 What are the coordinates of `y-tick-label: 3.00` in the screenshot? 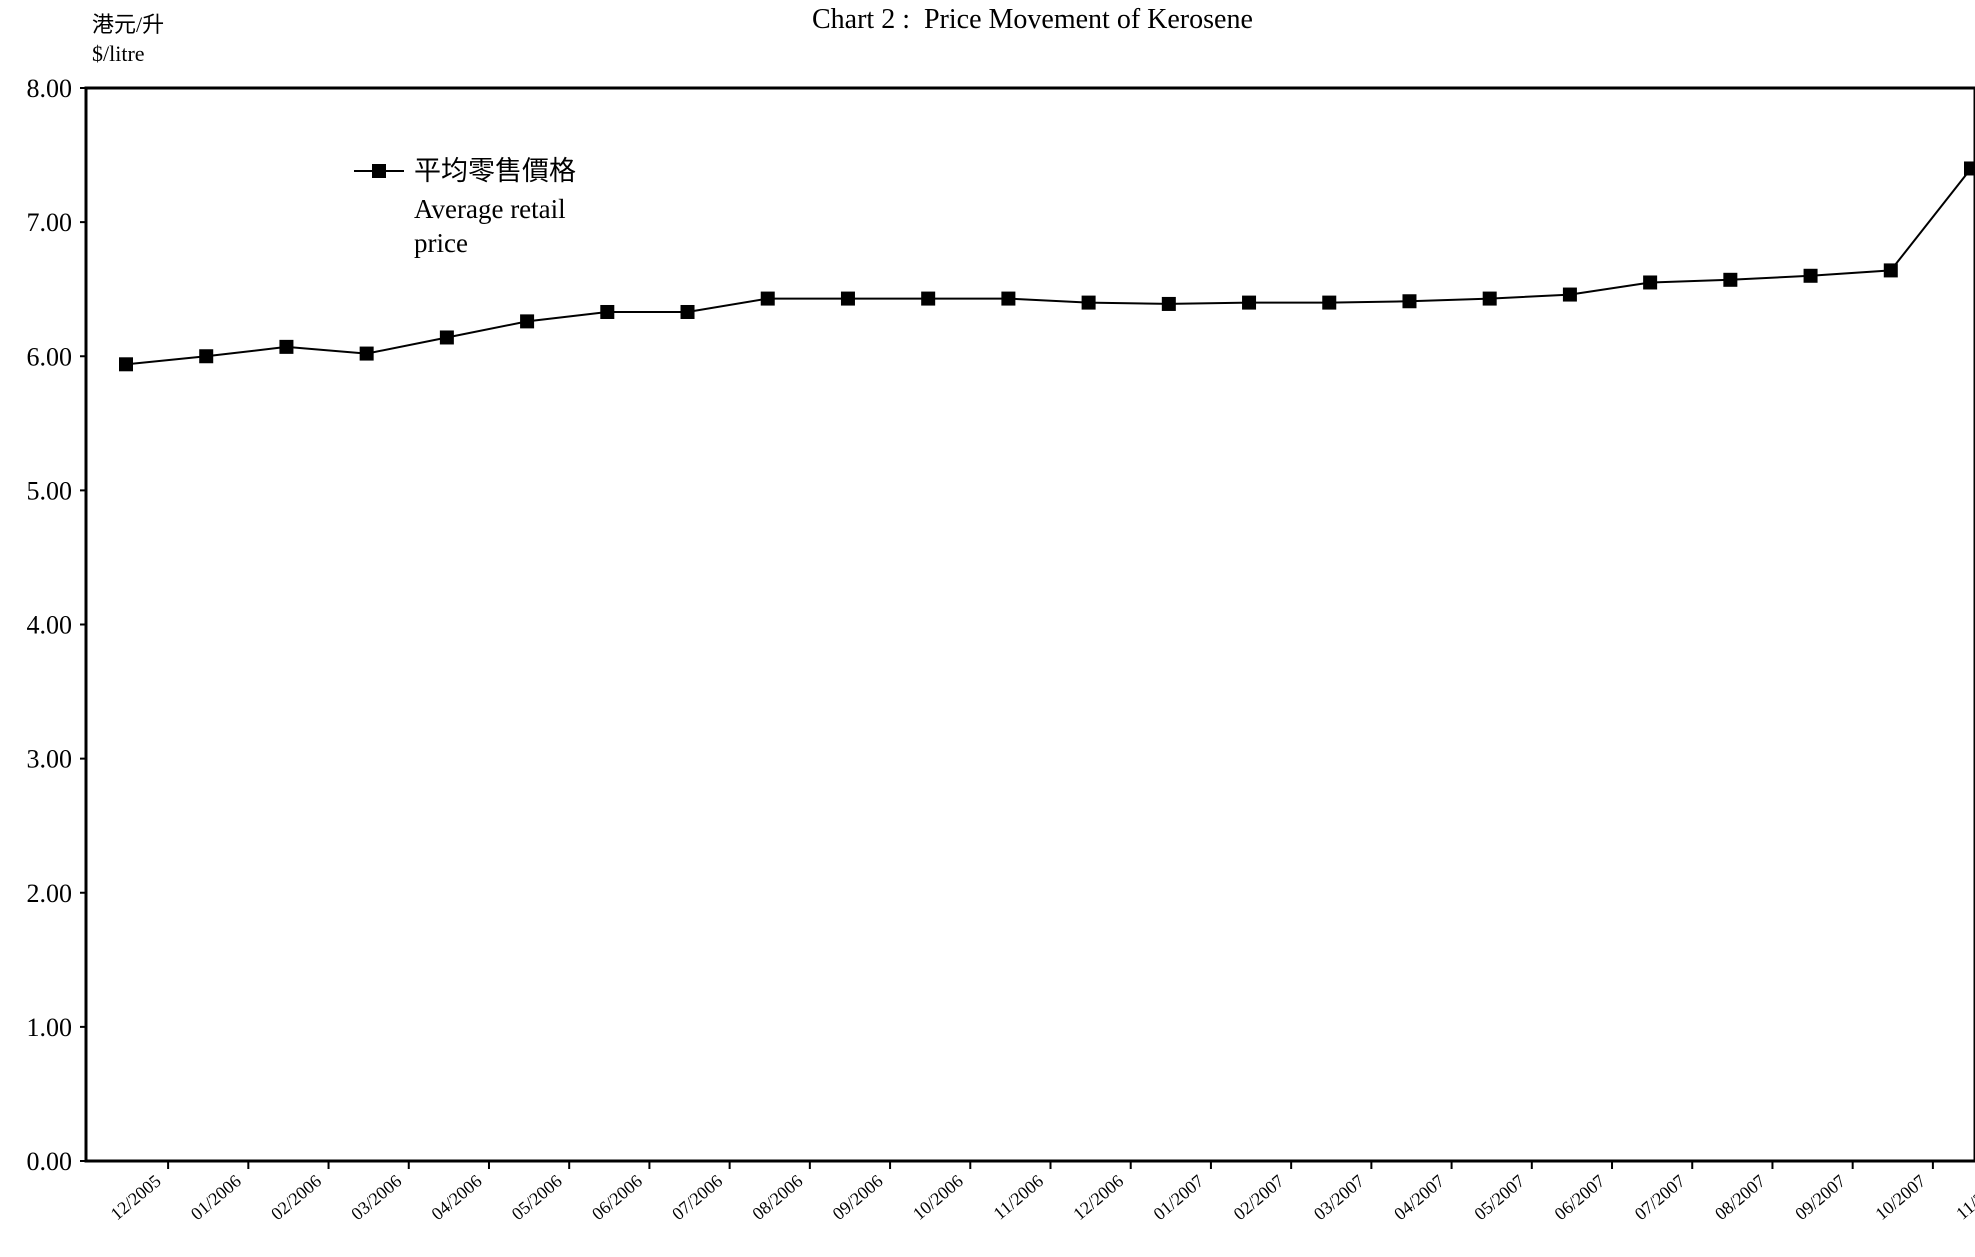 It's located at (50, 759).